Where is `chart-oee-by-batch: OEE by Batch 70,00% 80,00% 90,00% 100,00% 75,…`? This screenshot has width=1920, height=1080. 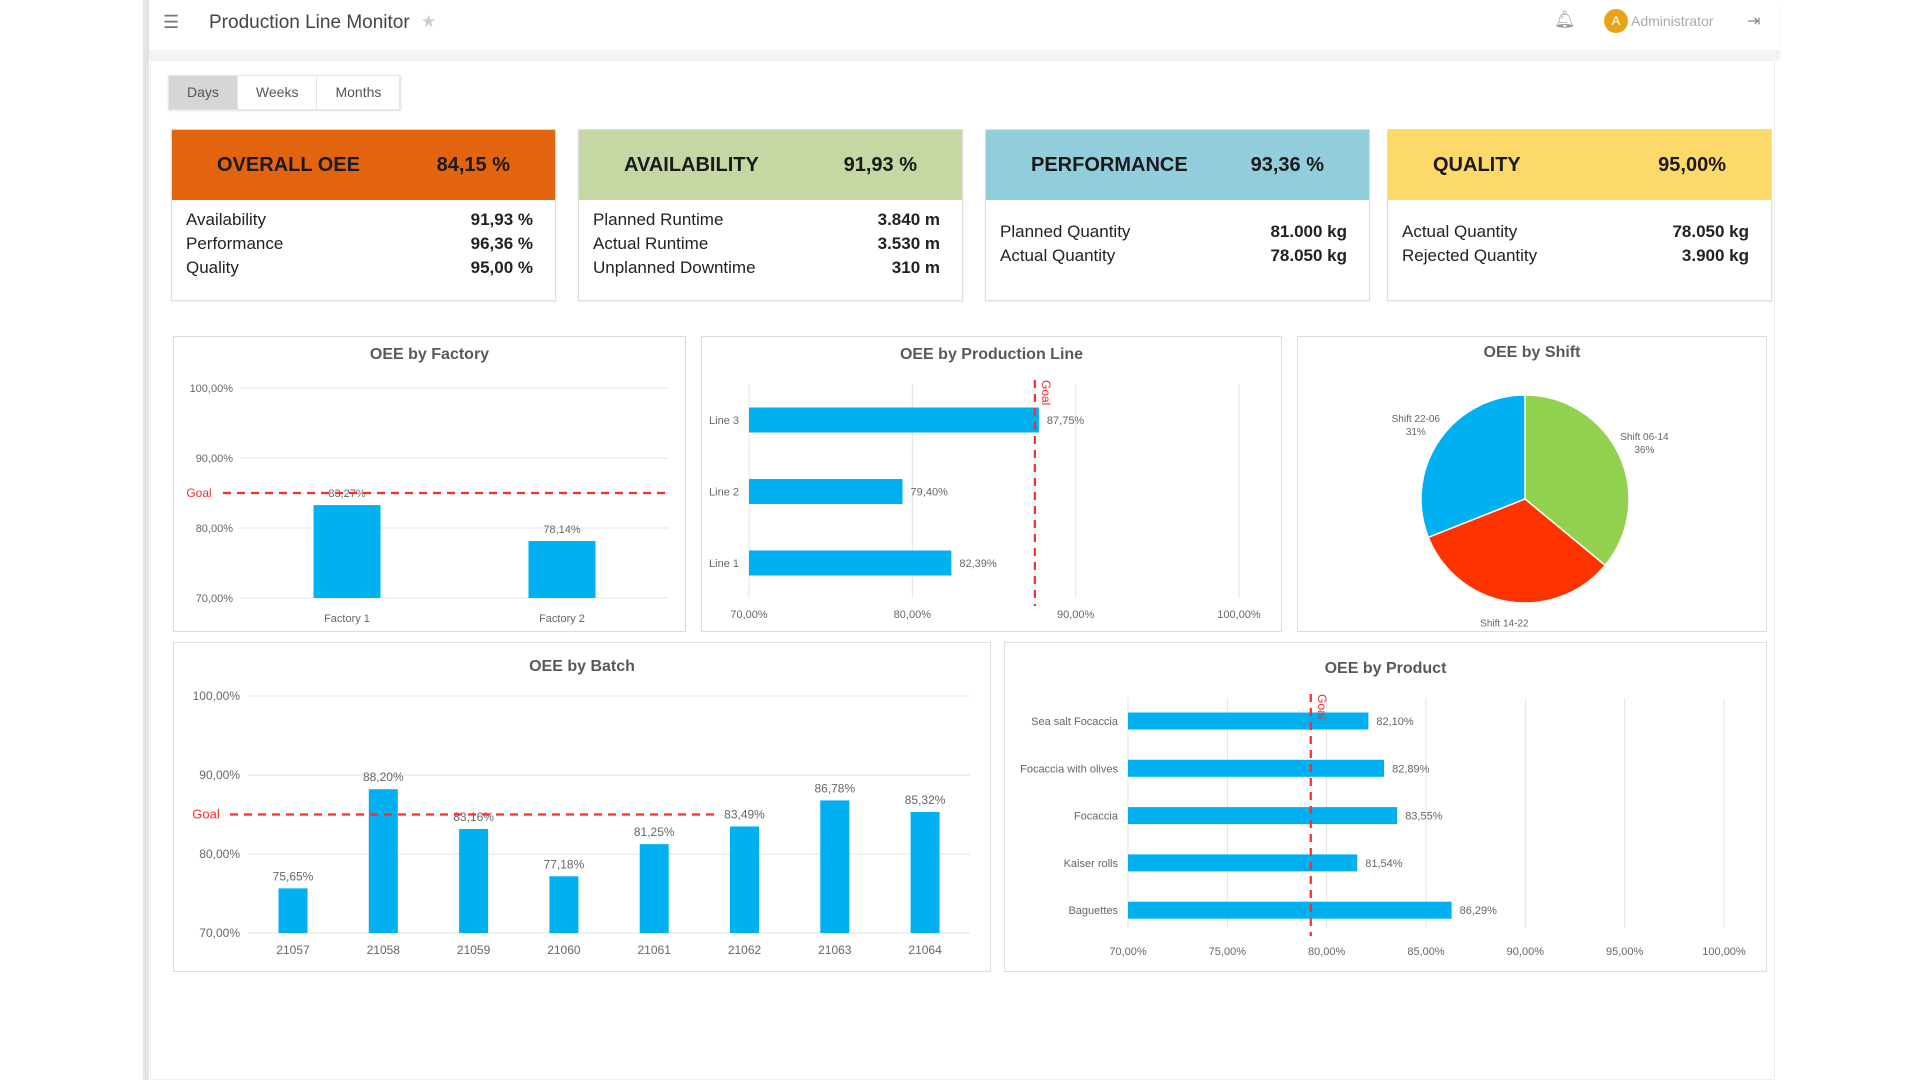 chart-oee-by-batch: OEE by Batch 70,00% 80,00% 90,00% 100,00% 75,… is located at coordinates (582, 807).